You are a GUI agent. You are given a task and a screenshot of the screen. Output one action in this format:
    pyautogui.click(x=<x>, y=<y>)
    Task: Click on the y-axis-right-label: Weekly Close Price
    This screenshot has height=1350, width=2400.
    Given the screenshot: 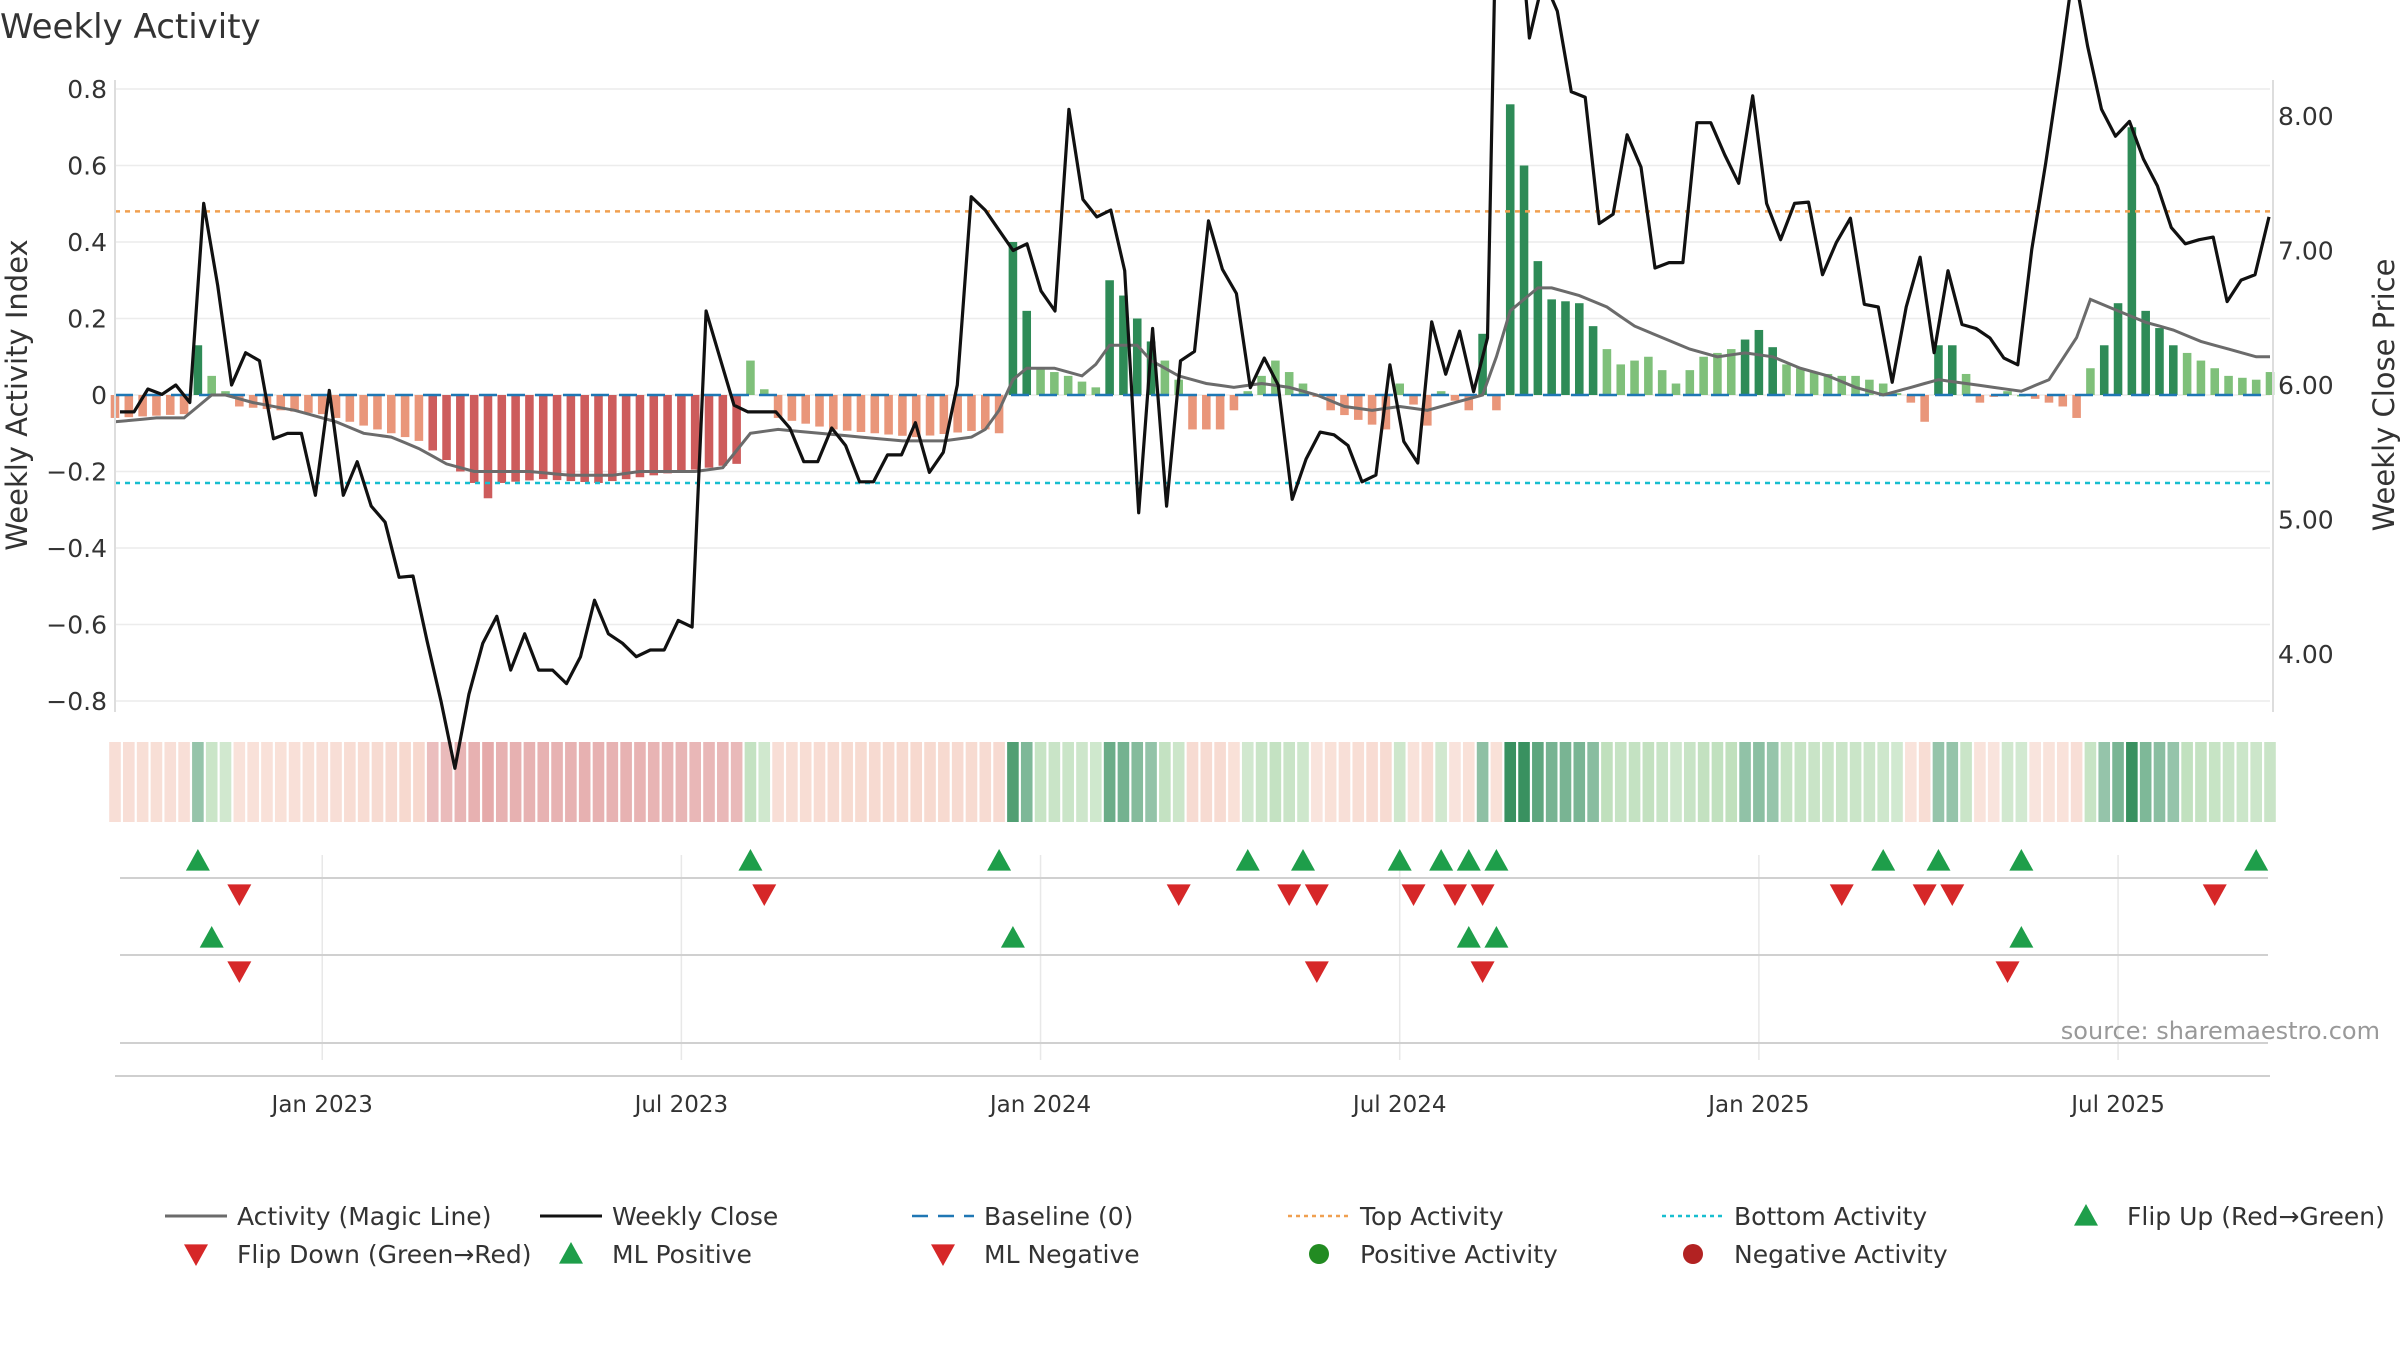 What is the action you would take?
    pyautogui.click(x=2383, y=395)
    